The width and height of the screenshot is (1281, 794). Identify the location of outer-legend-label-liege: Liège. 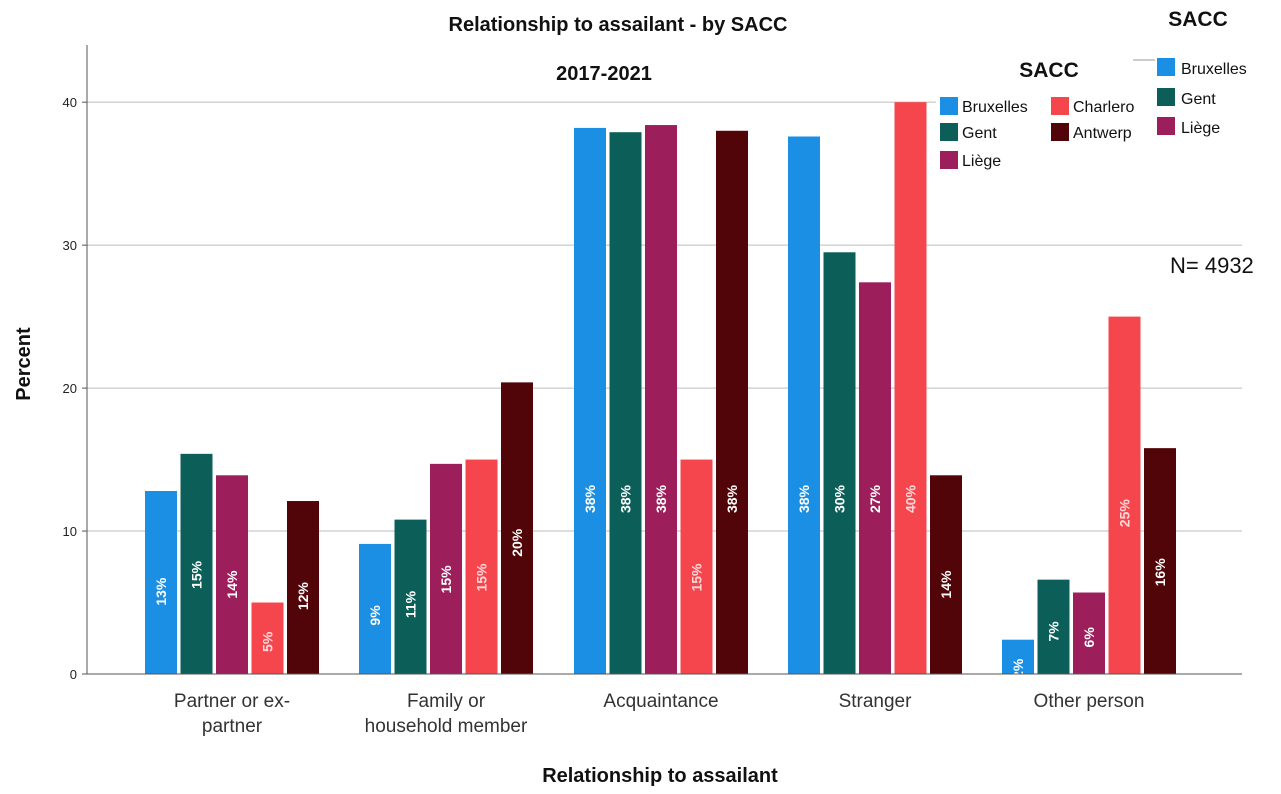
(1200, 128).